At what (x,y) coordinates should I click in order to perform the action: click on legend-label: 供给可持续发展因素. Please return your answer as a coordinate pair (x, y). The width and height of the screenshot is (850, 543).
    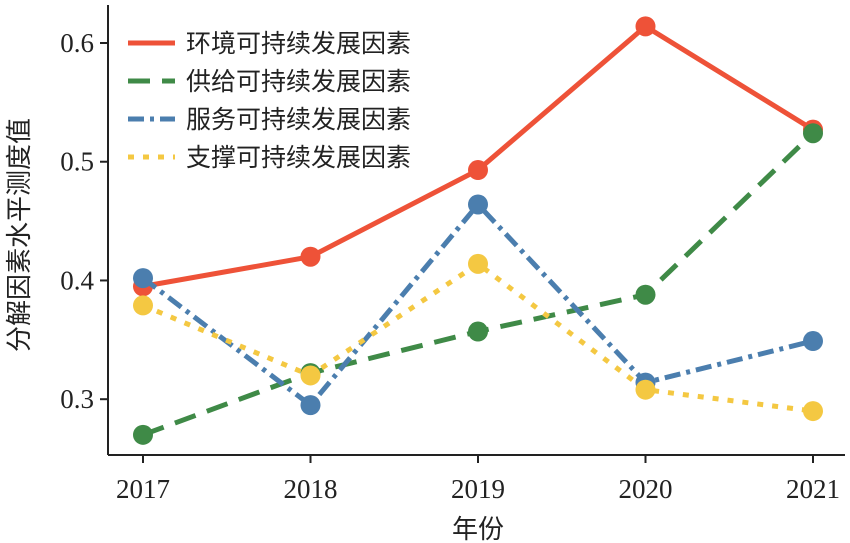
    Looking at the image, I should click on (298, 82).